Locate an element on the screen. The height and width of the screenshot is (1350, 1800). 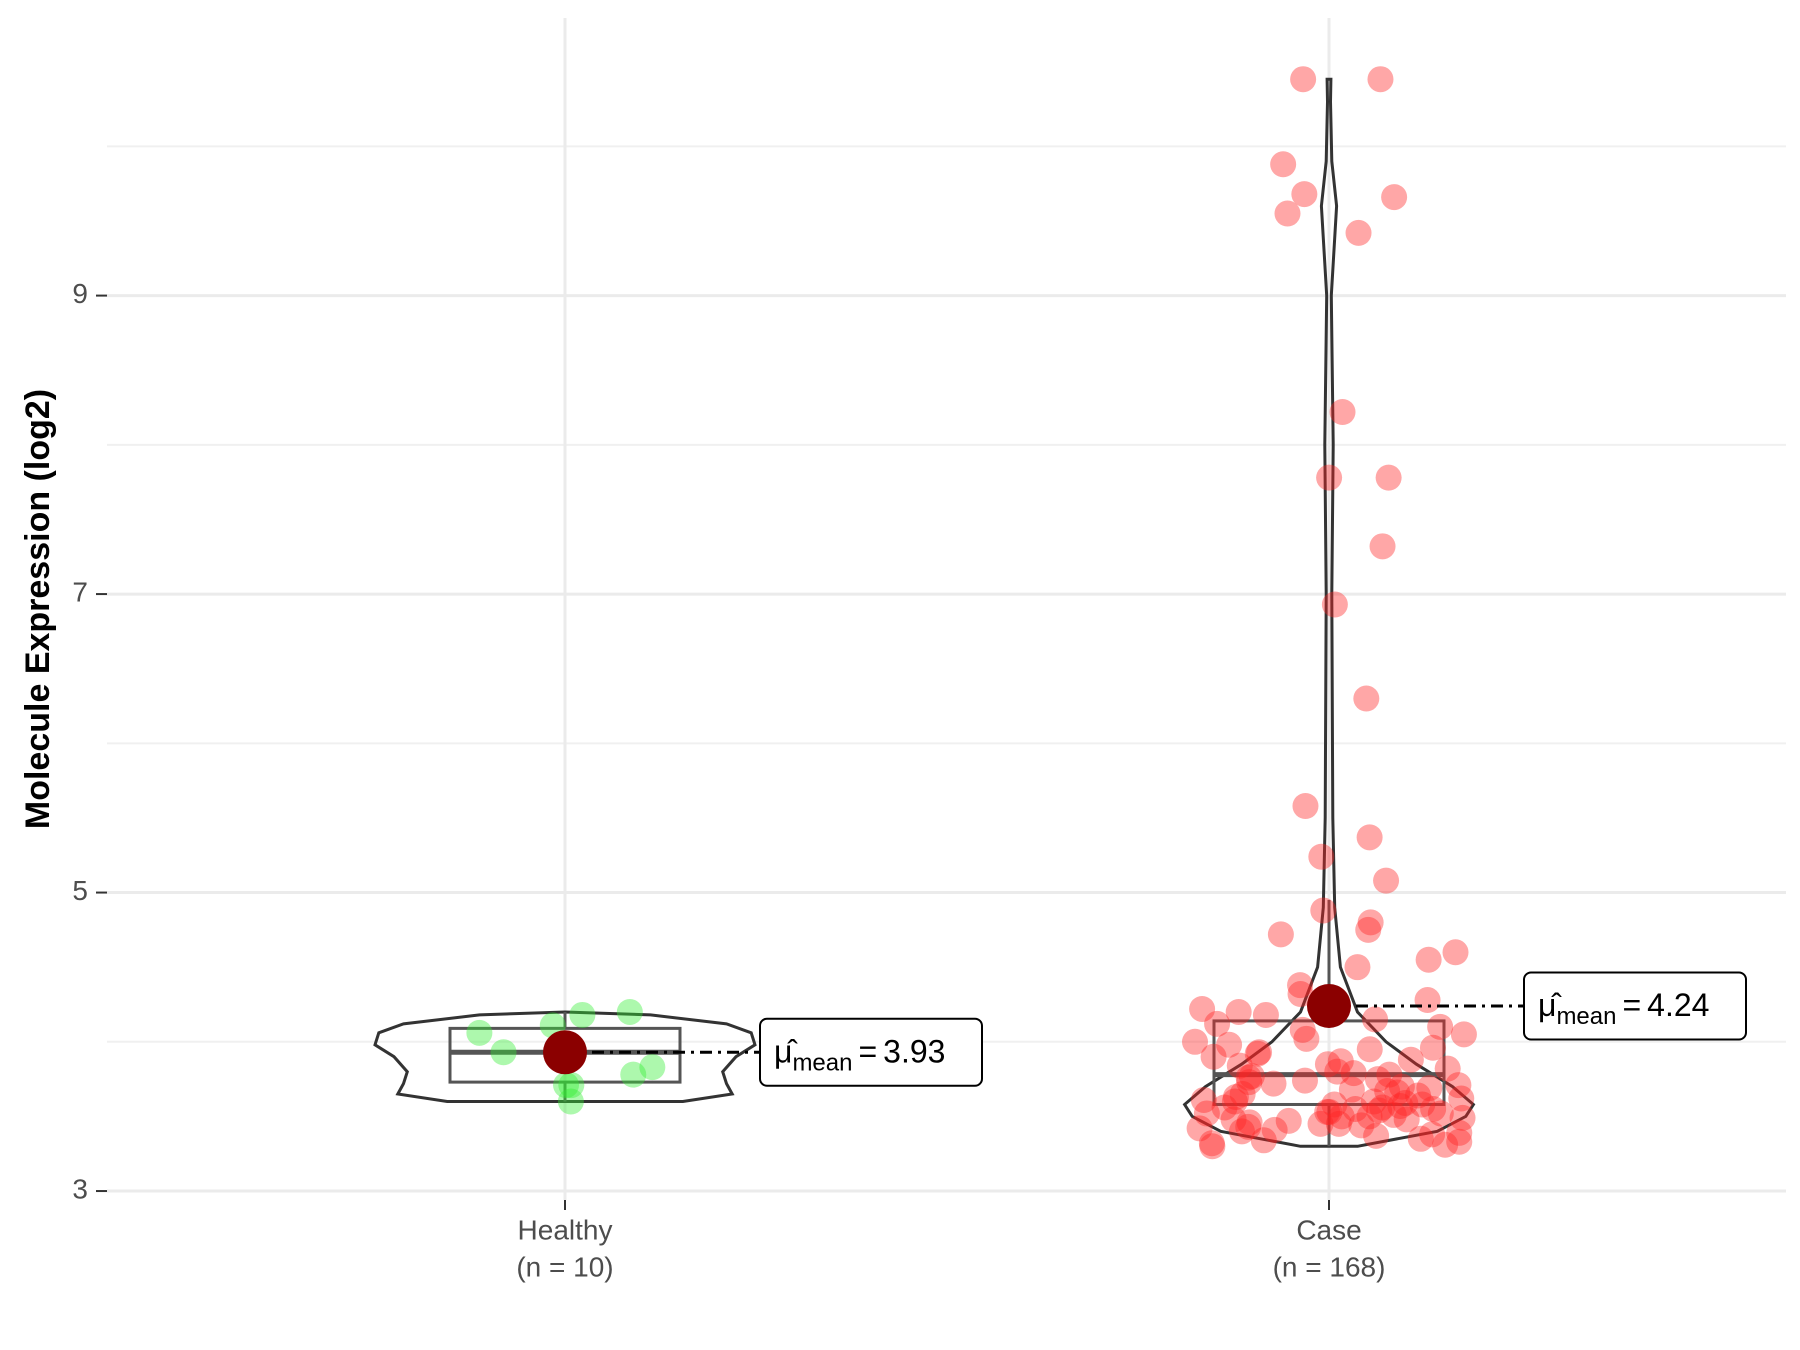
y-tick-label: 7 is located at coordinates (80, 591).